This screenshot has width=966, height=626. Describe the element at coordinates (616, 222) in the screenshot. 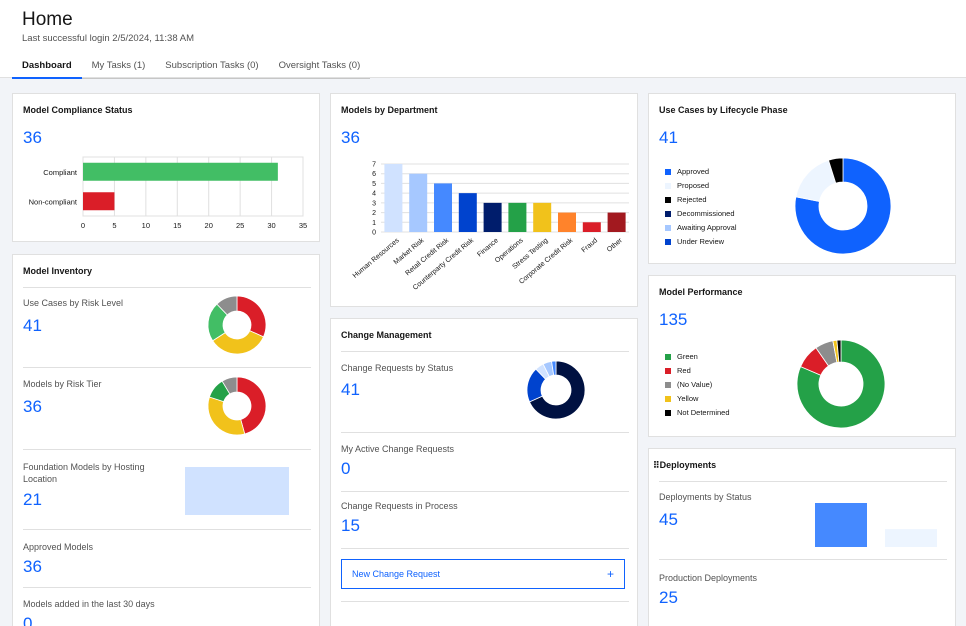

I see `bar-other` at that location.